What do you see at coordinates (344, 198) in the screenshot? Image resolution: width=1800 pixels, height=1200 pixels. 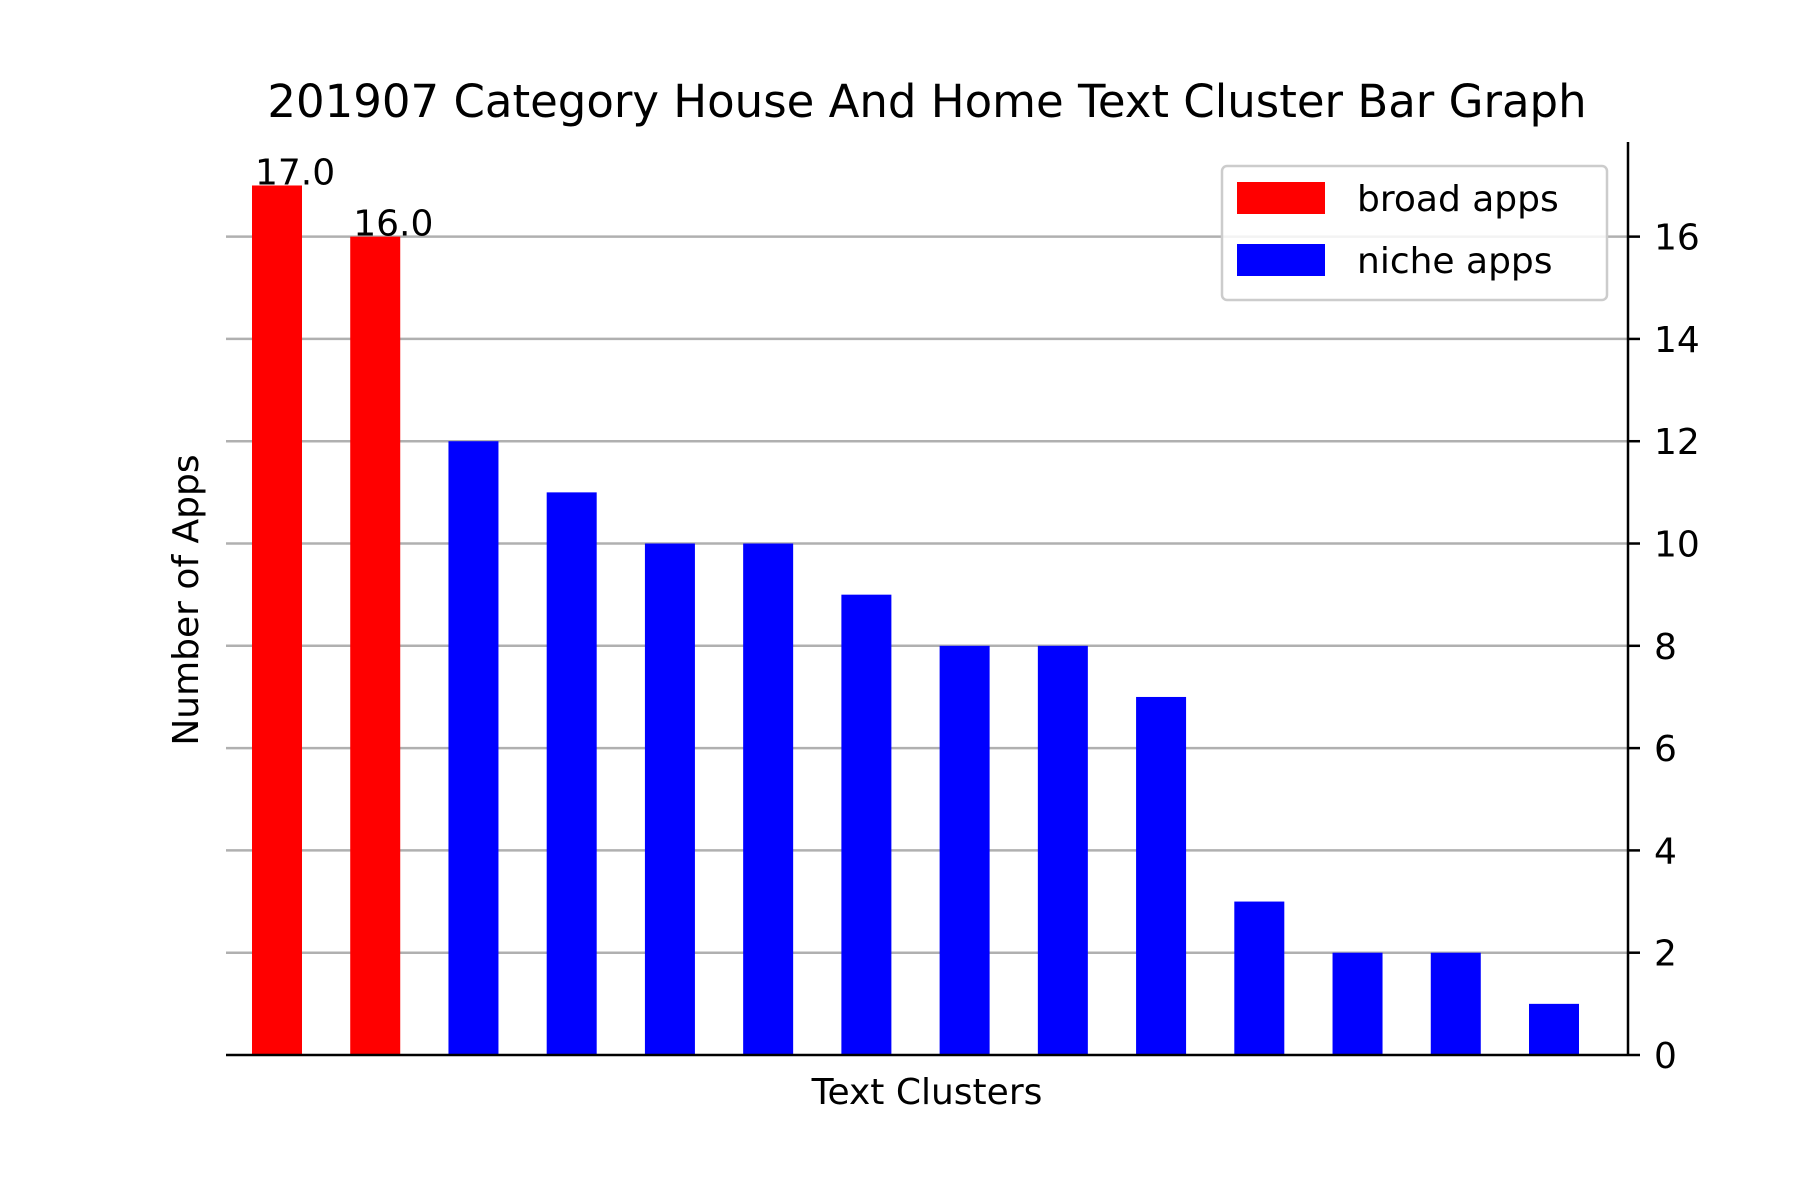 I see `bar-value-labels: 17.0 16.0` at bounding box center [344, 198].